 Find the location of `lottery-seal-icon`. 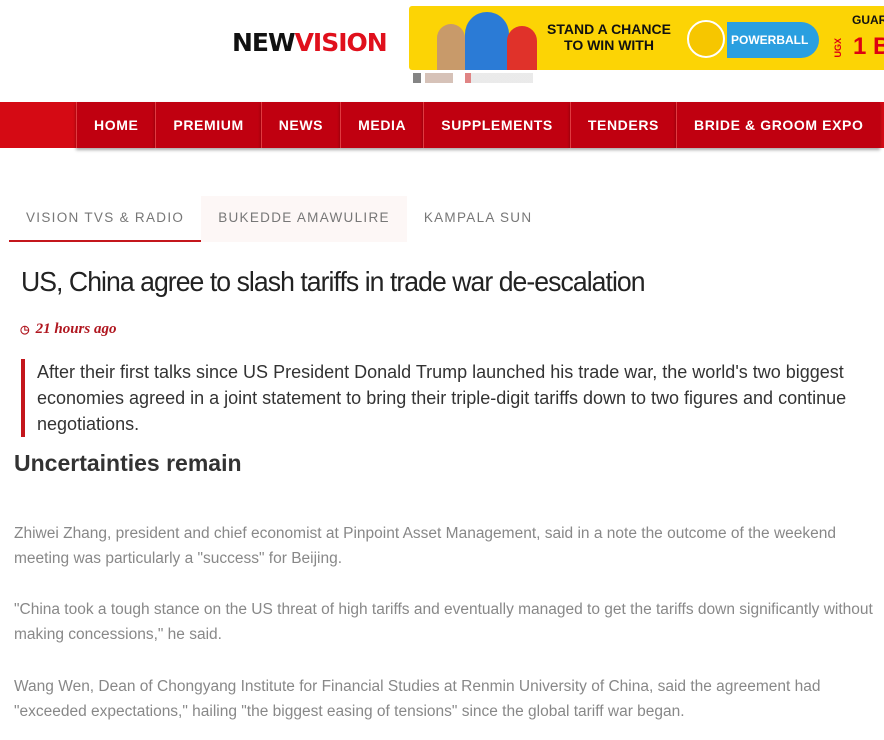

lottery-seal-icon is located at coordinates (706, 39).